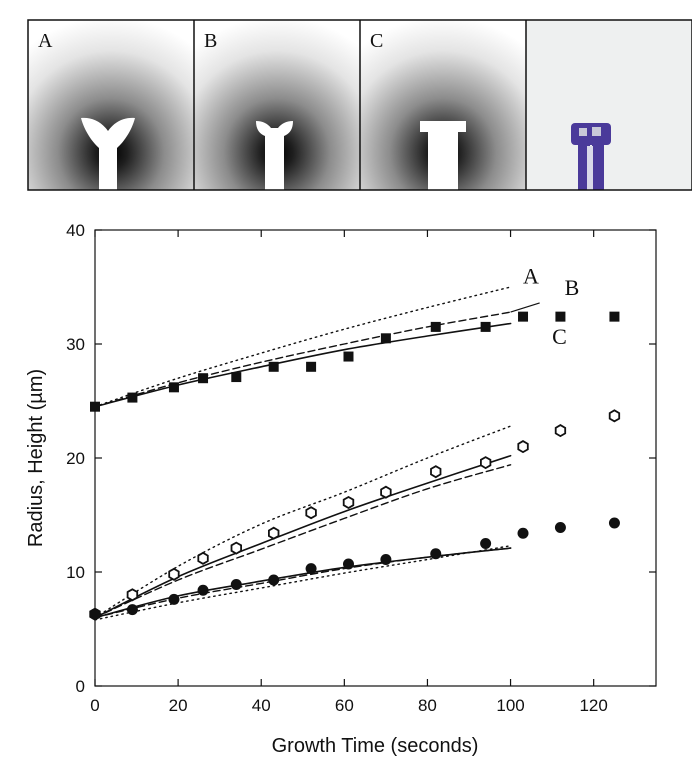 The height and width of the screenshot is (773, 692). I want to click on x-axis-title: Growth Time (seconds), so click(375, 746).